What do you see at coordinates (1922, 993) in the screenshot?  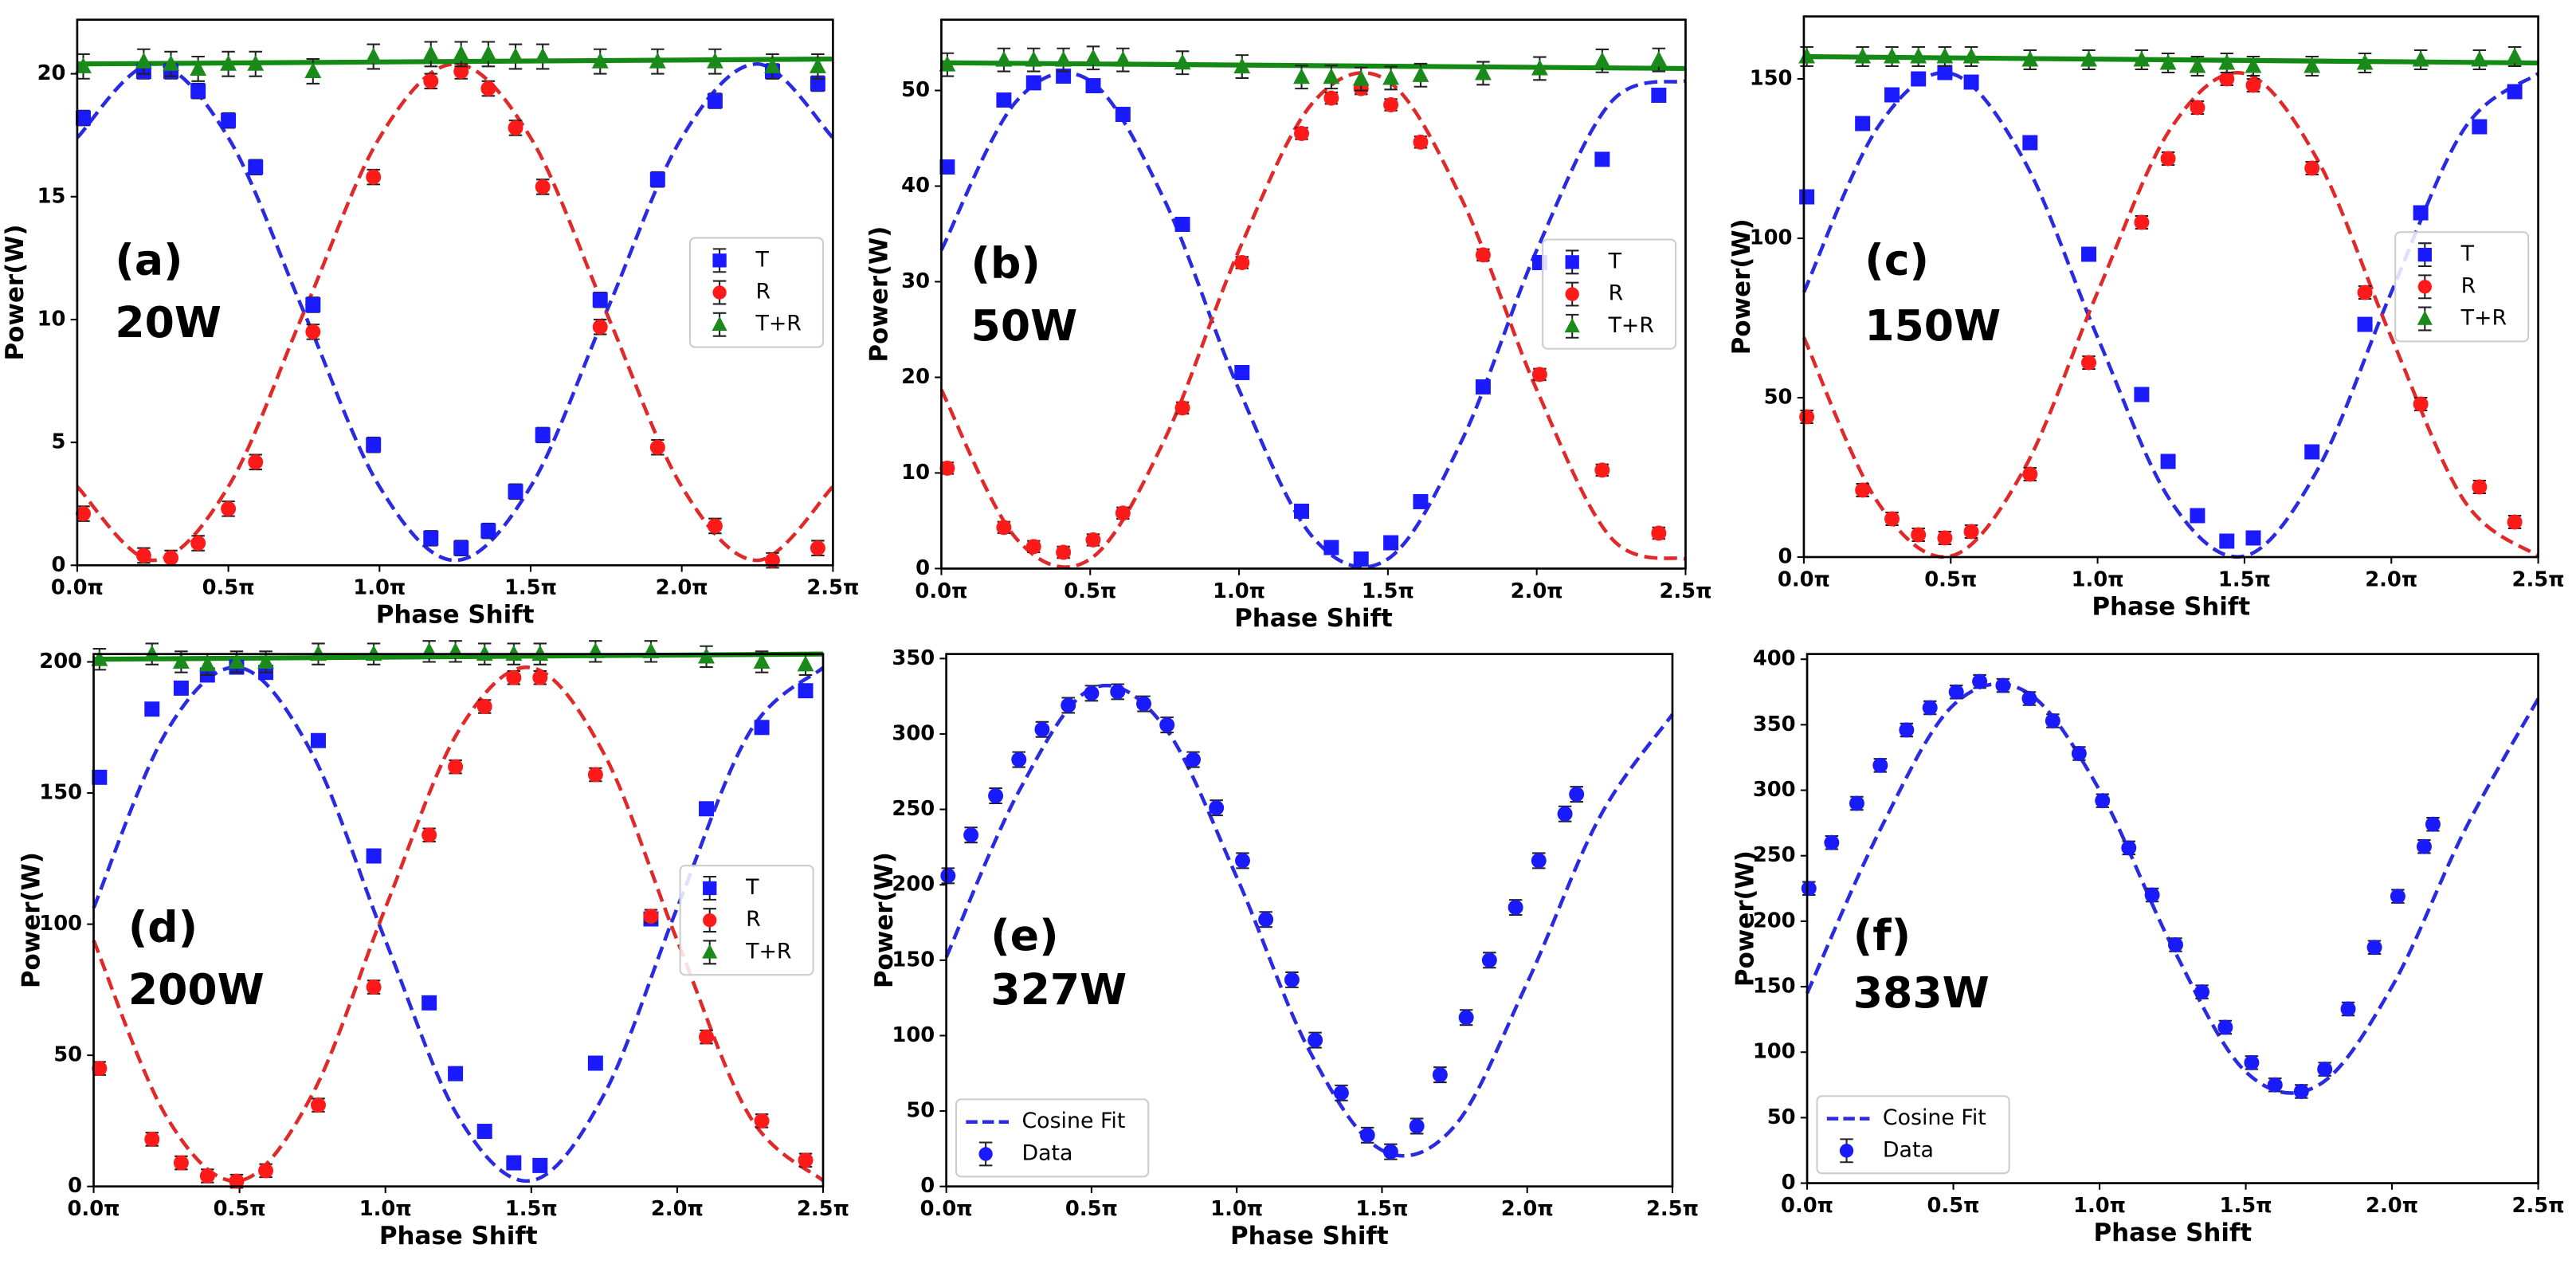 I see `panel-annotation: 383W` at bounding box center [1922, 993].